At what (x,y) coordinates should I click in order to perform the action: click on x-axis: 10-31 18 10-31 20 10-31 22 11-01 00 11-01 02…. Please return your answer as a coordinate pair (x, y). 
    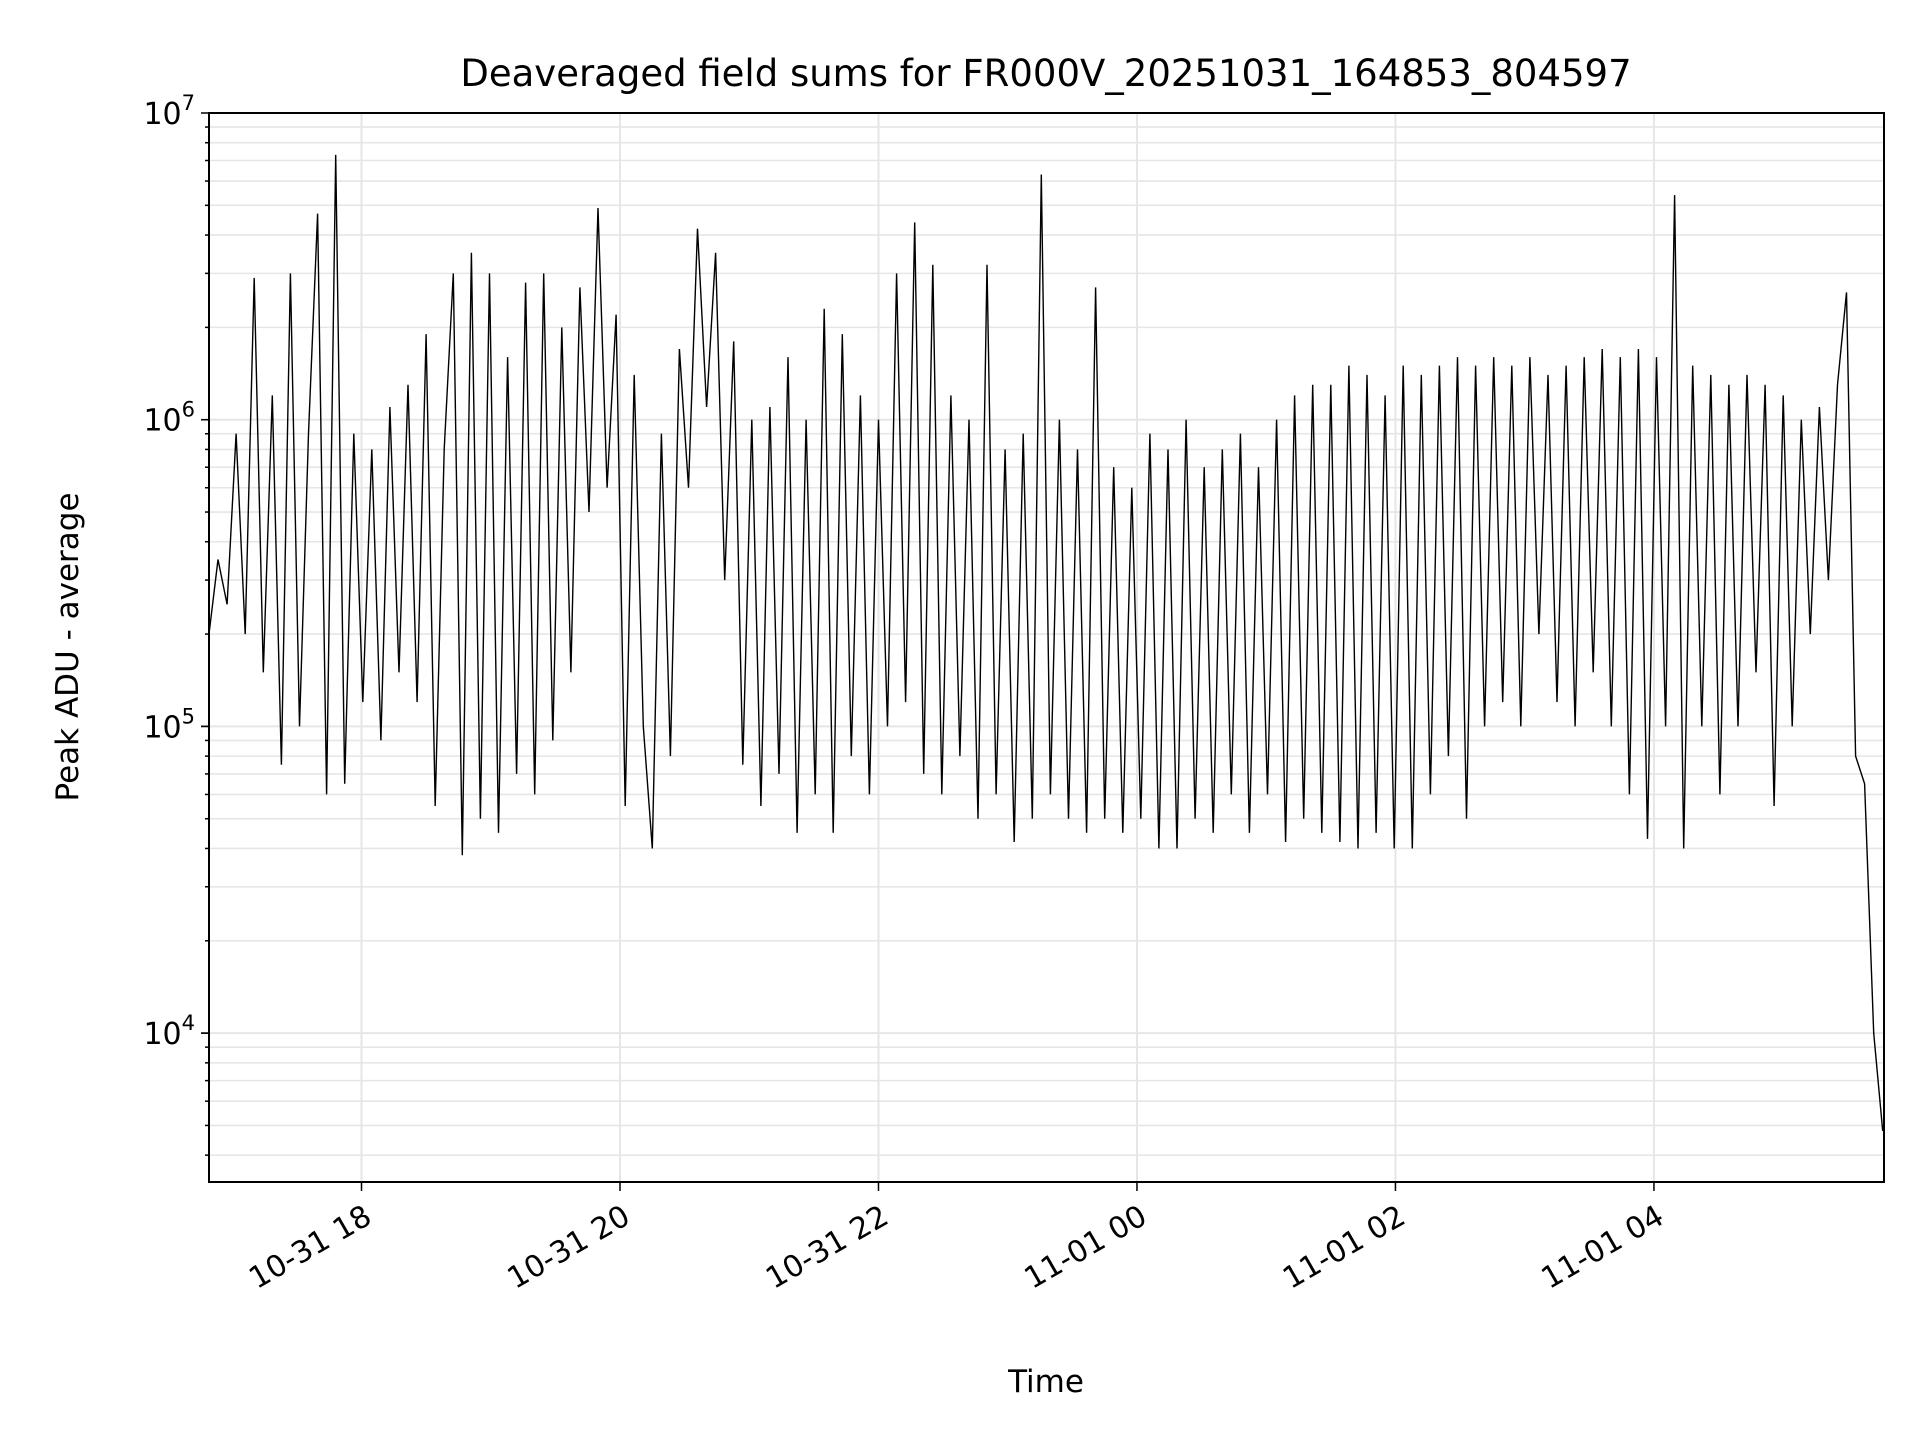
    Looking at the image, I should click on (956, 1239).